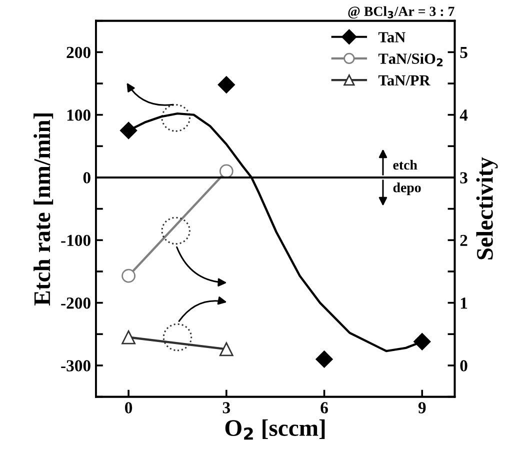  Describe the element at coordinates (464, 240) in the screenshot. I see `y2-tick-label: 2` at that location.